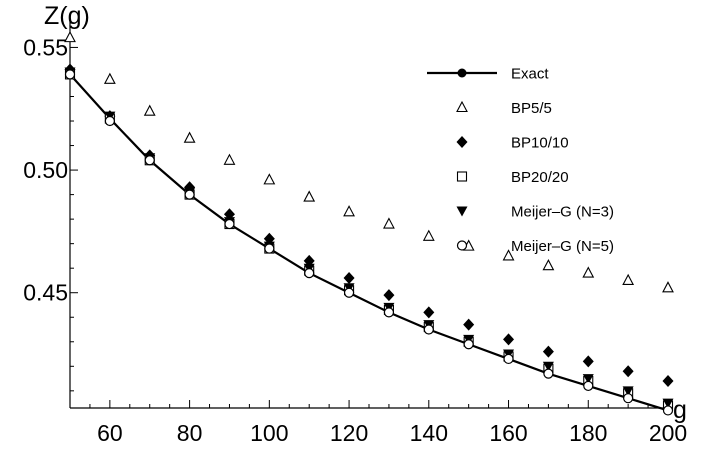 The height and width of the screenshot is (450, 702). Describe the element at coordinates (45, 293) in the screenshot. I see `y-tick-label: 0.45` at that location.